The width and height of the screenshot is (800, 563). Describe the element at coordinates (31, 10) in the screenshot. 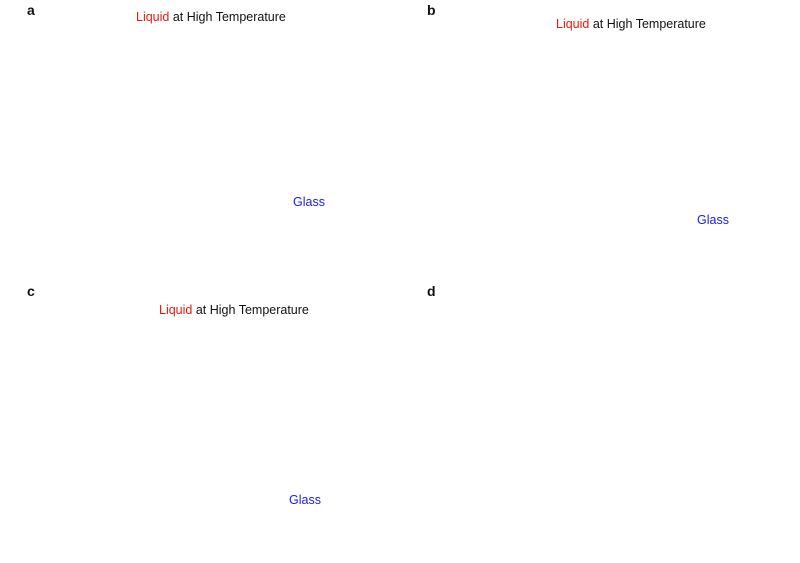

I see `panel-a-letter: a` at that location.